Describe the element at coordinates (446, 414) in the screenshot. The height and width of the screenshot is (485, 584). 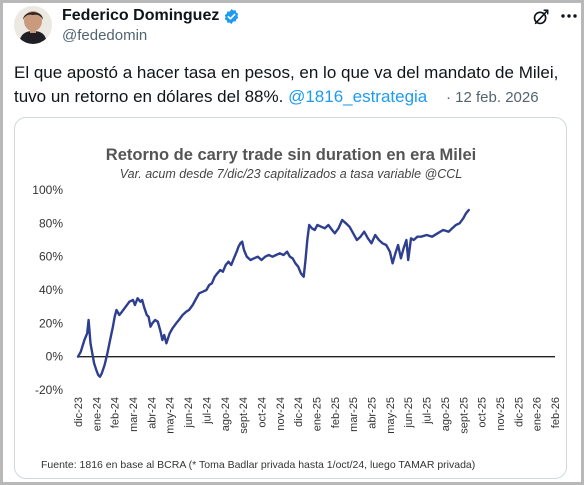
I see `x-tick-label: ago-25` at that location.